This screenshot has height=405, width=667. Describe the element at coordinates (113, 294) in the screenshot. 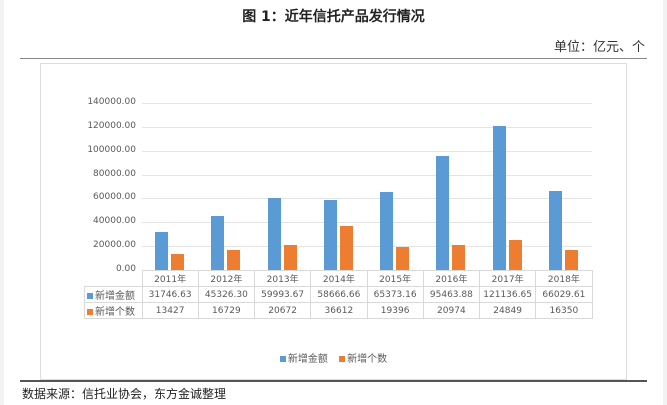

I see `table-row-label: 新增金额` at that location.